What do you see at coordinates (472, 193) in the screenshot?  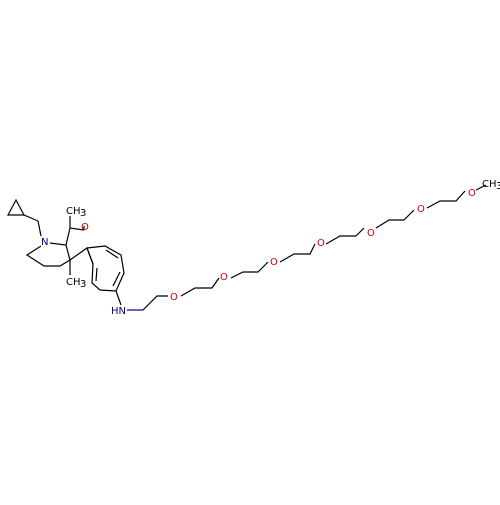 I see `ether-oxygen-7-label: O` at bounding box center [472, 193].